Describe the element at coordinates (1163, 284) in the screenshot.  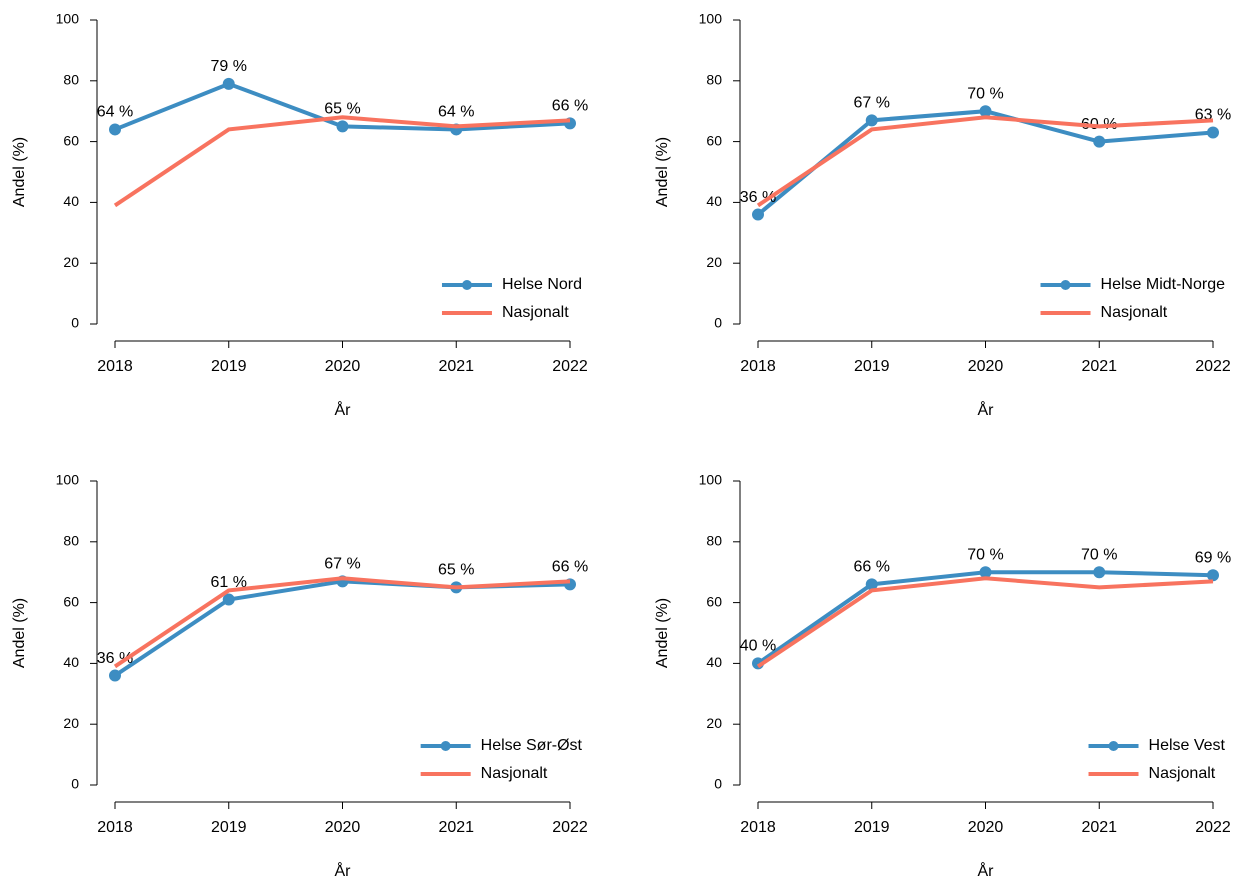
I see `legend-label: Helse Midt-Norge` at that location.